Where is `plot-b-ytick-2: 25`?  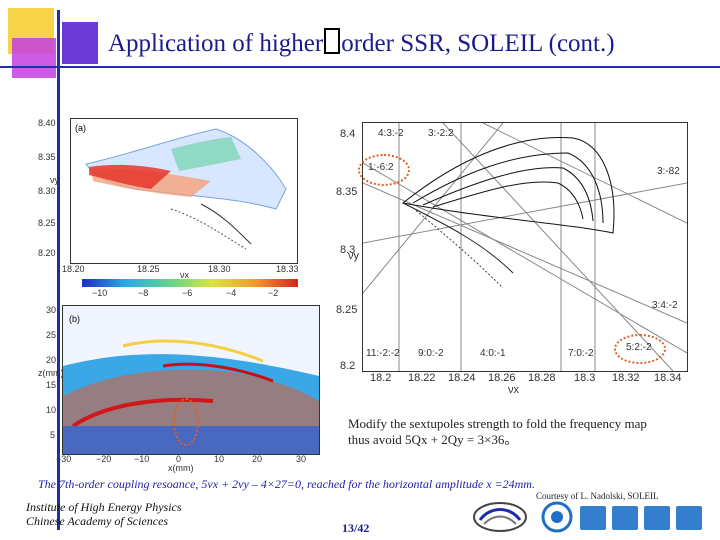
plot-b-ytick-2: 25 is located at coordinates (51, 335).